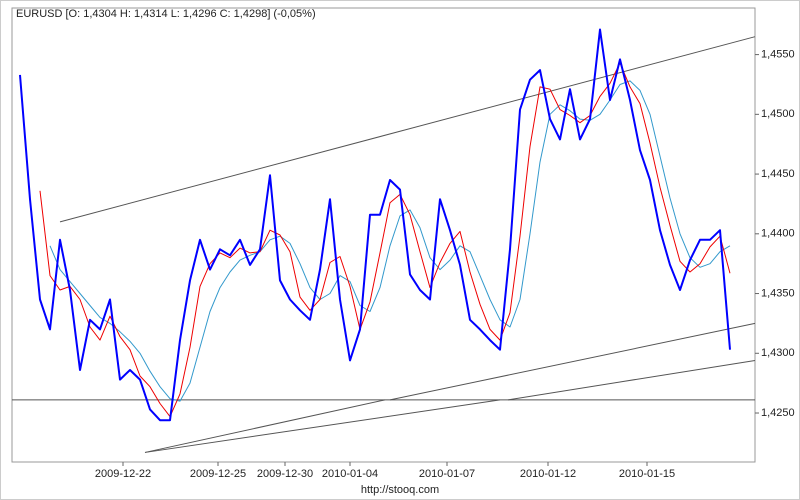 The height and width of the screenshot is (500, 800). I want to click on y-tick-label: 1,4550, so click(778, 55).